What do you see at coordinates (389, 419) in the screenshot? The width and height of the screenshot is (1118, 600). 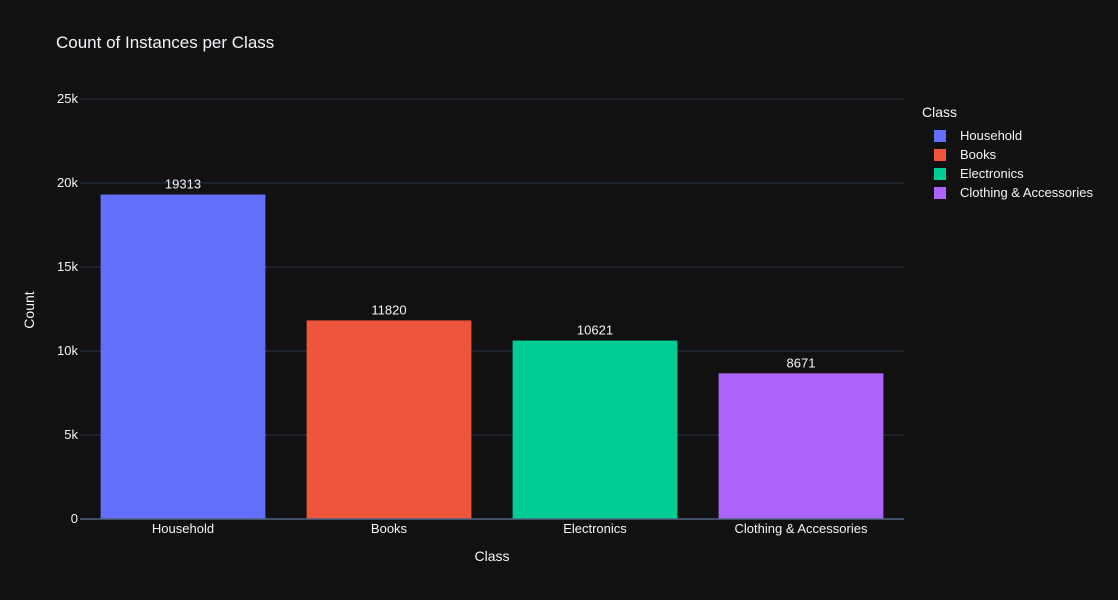 I see `bar-books` at bounding box center [389, 419].